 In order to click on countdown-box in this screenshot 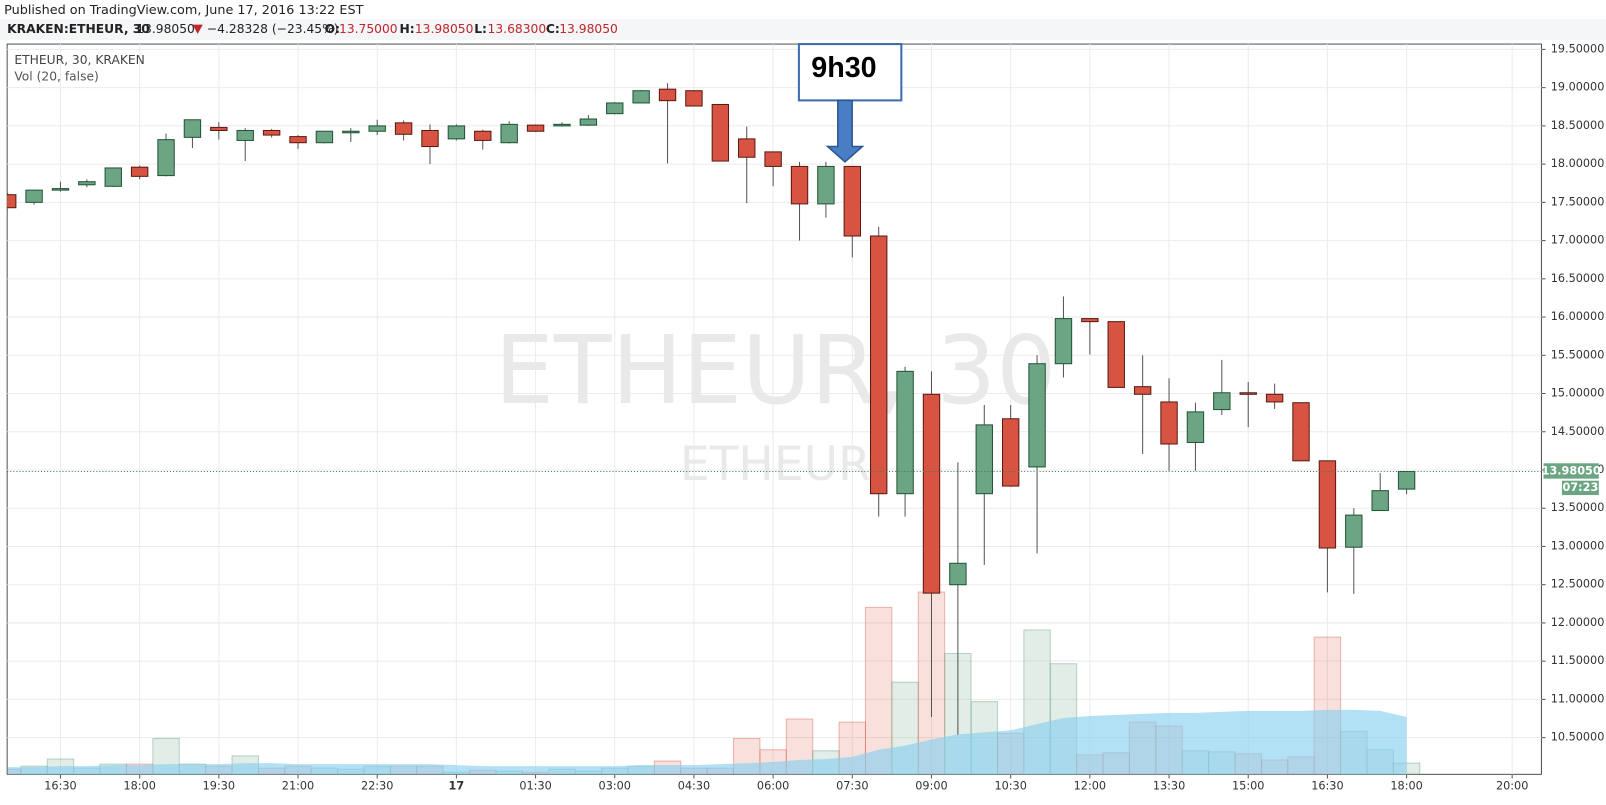, I will do `click(1580, 488)`.